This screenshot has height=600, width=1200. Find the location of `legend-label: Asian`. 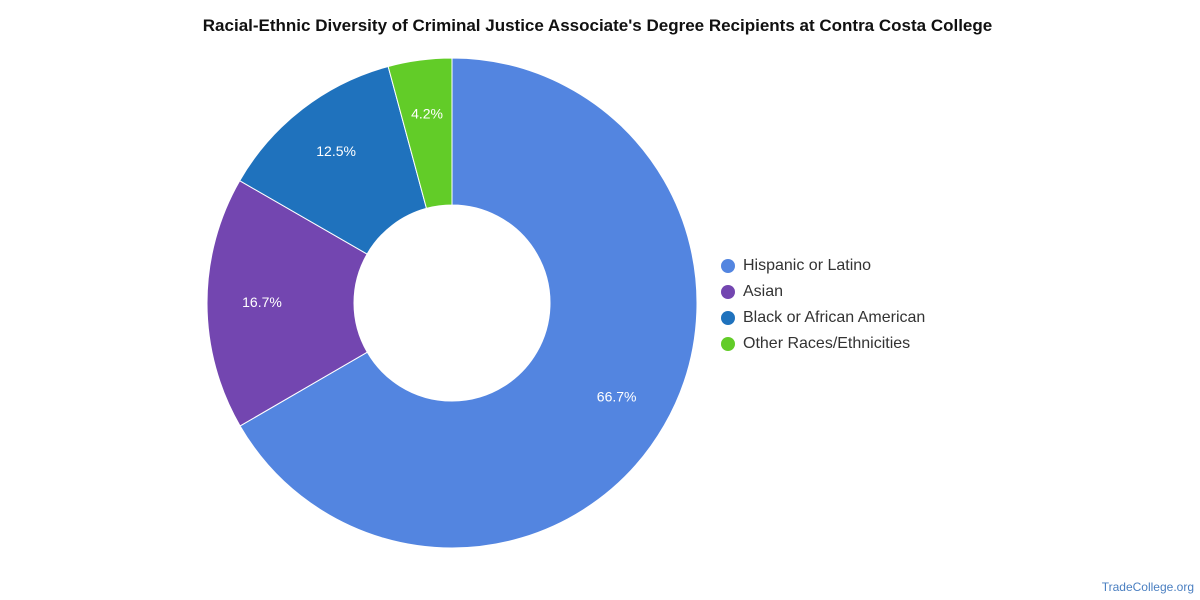

legend-label: Asian is located at coordinates (763, 291).